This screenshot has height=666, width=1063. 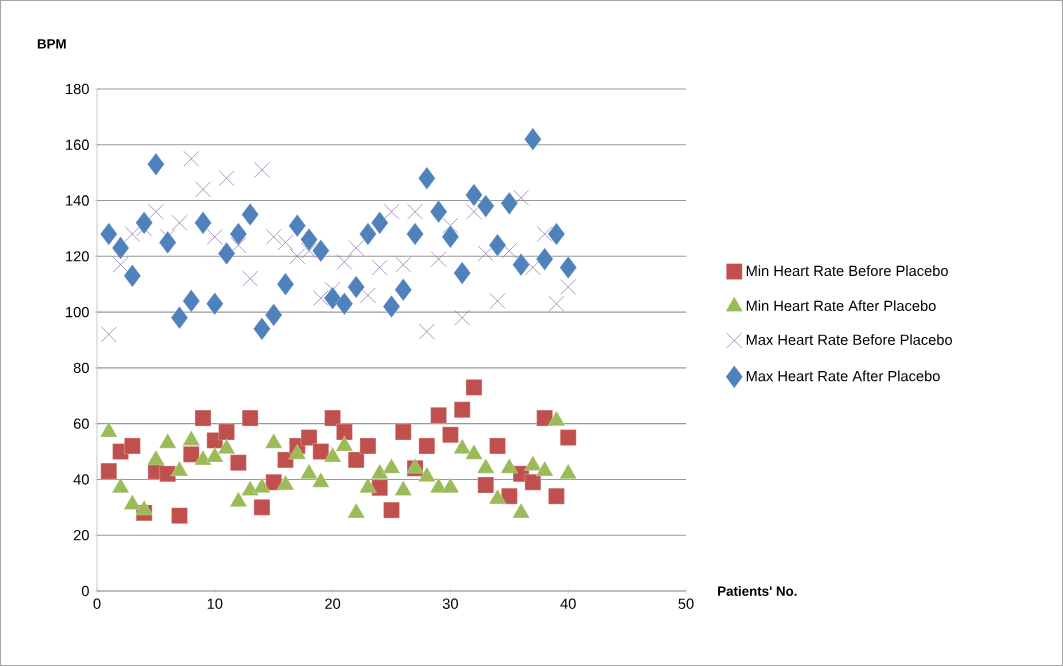 What do you see at coordinates (847, 271) in the screenshot?
I see `legend-label: Min Heart Rate Before Placebo` at bounding box center [847, 271].